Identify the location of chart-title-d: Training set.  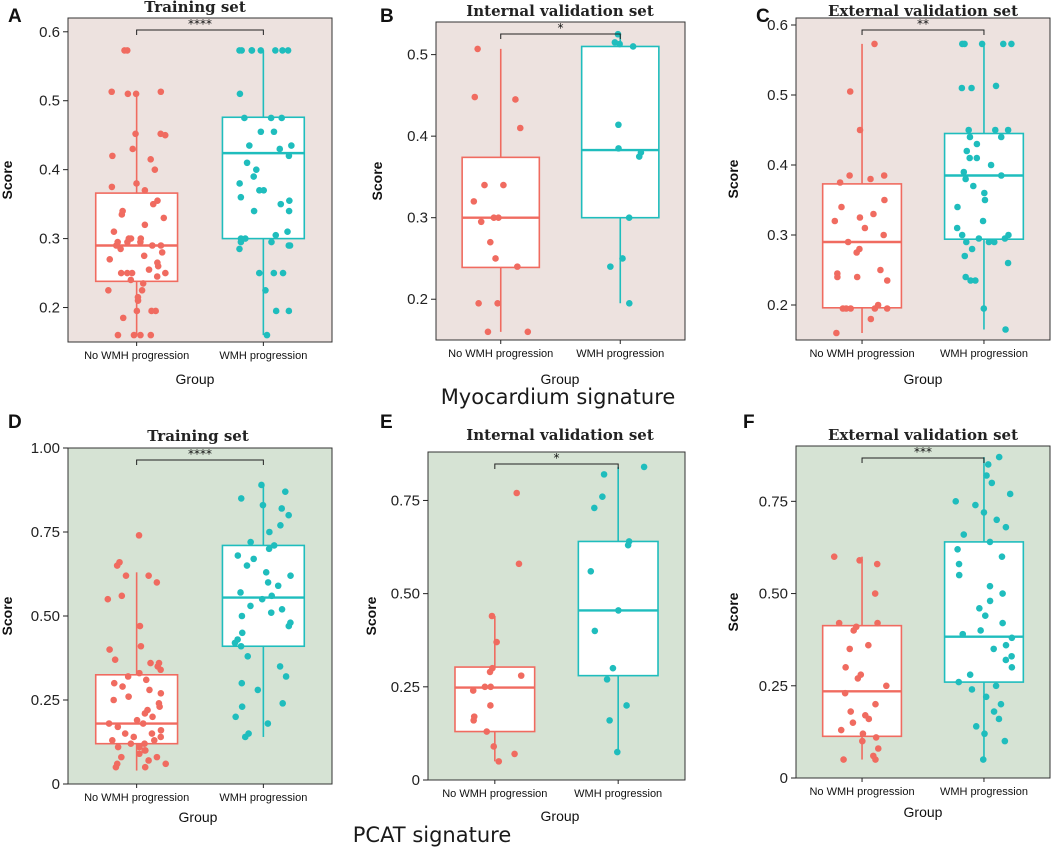
(198, 436).